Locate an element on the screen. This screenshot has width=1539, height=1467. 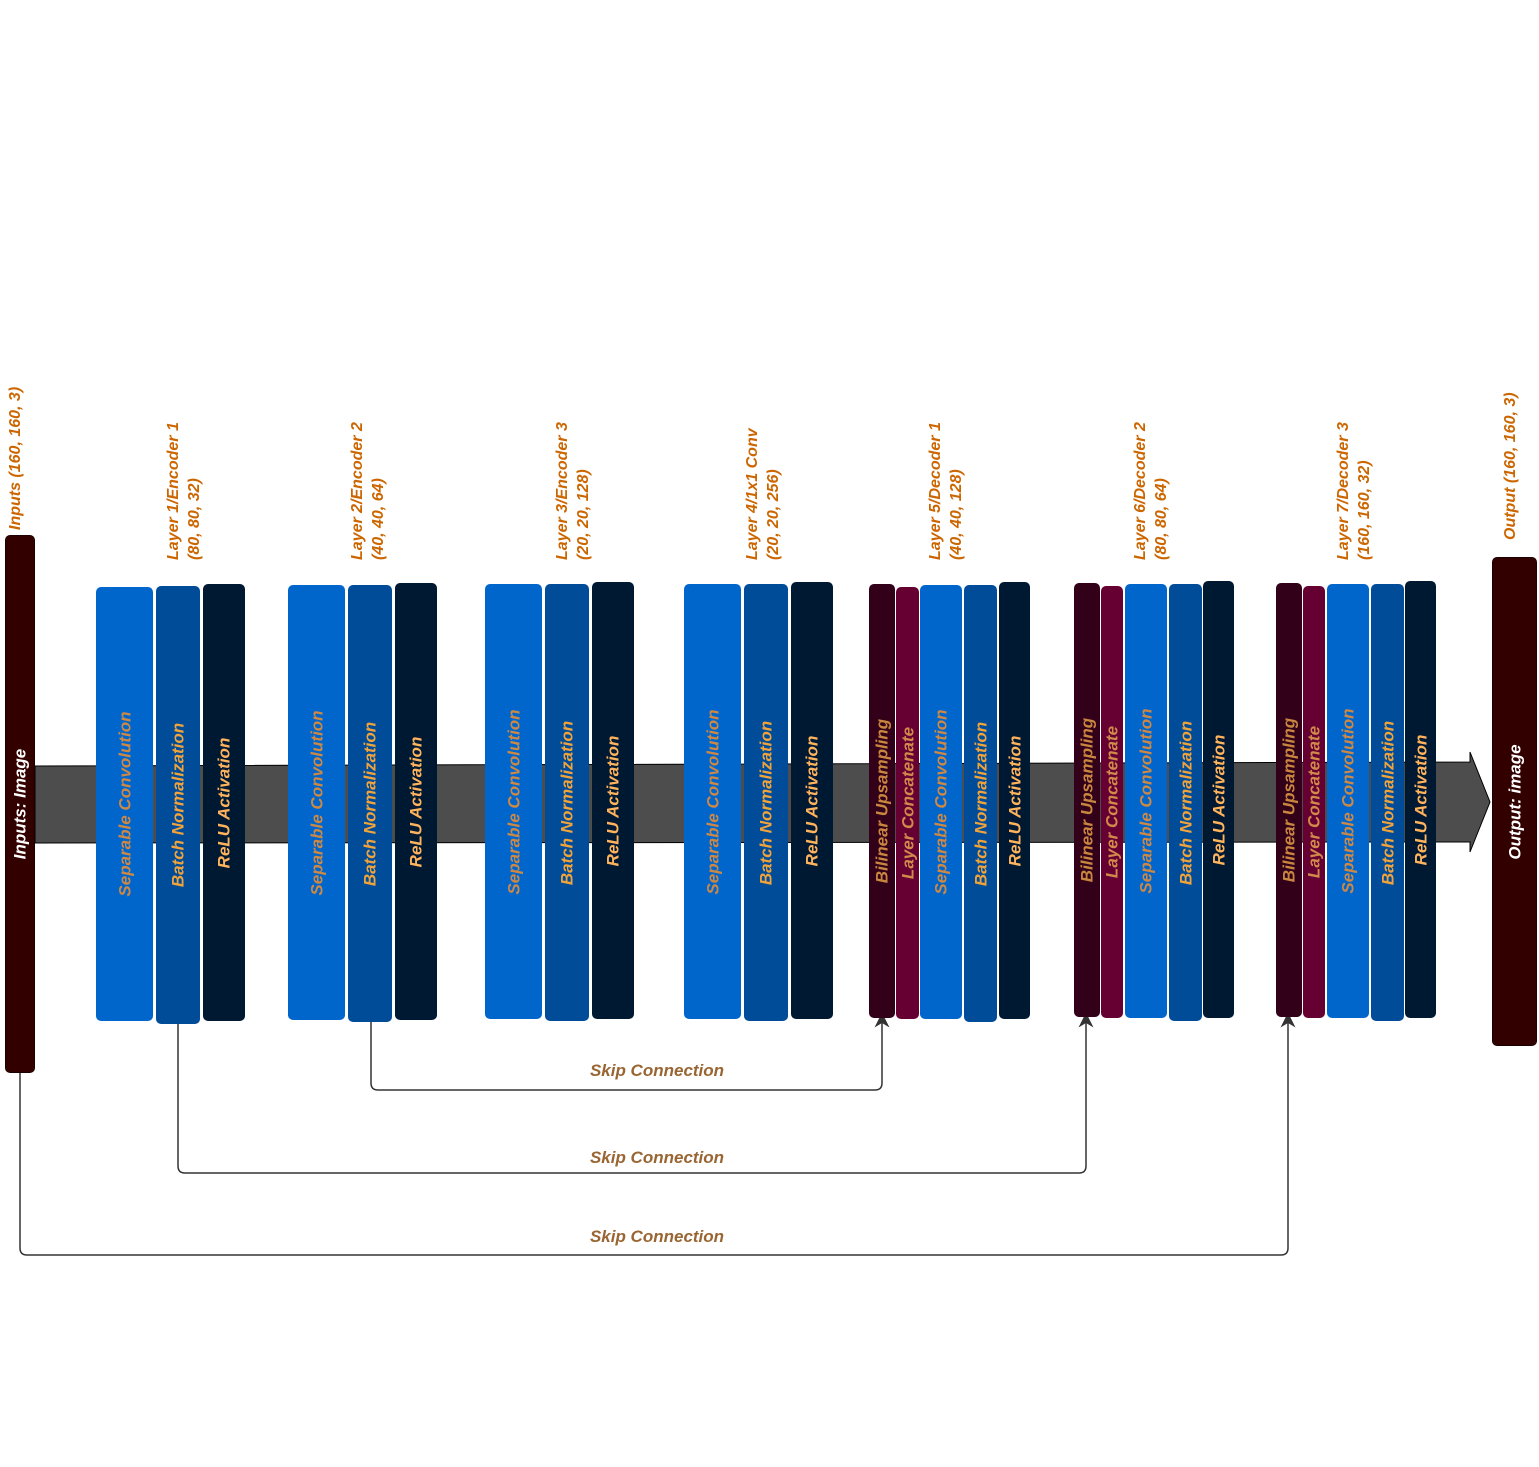
layer-header-dec3: Layer 7/Decoder 3 (160, 160, 32) is located at coordinates (1354, 491).